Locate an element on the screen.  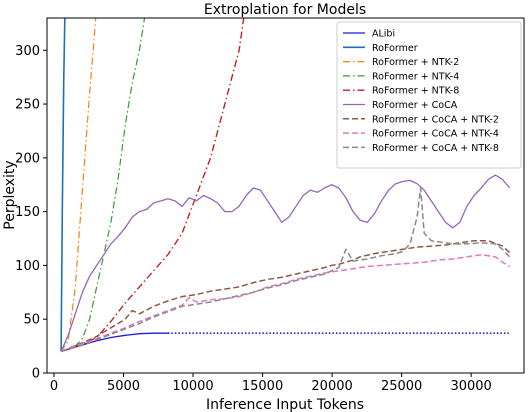
legend-box is located at coordinates (429, 95).